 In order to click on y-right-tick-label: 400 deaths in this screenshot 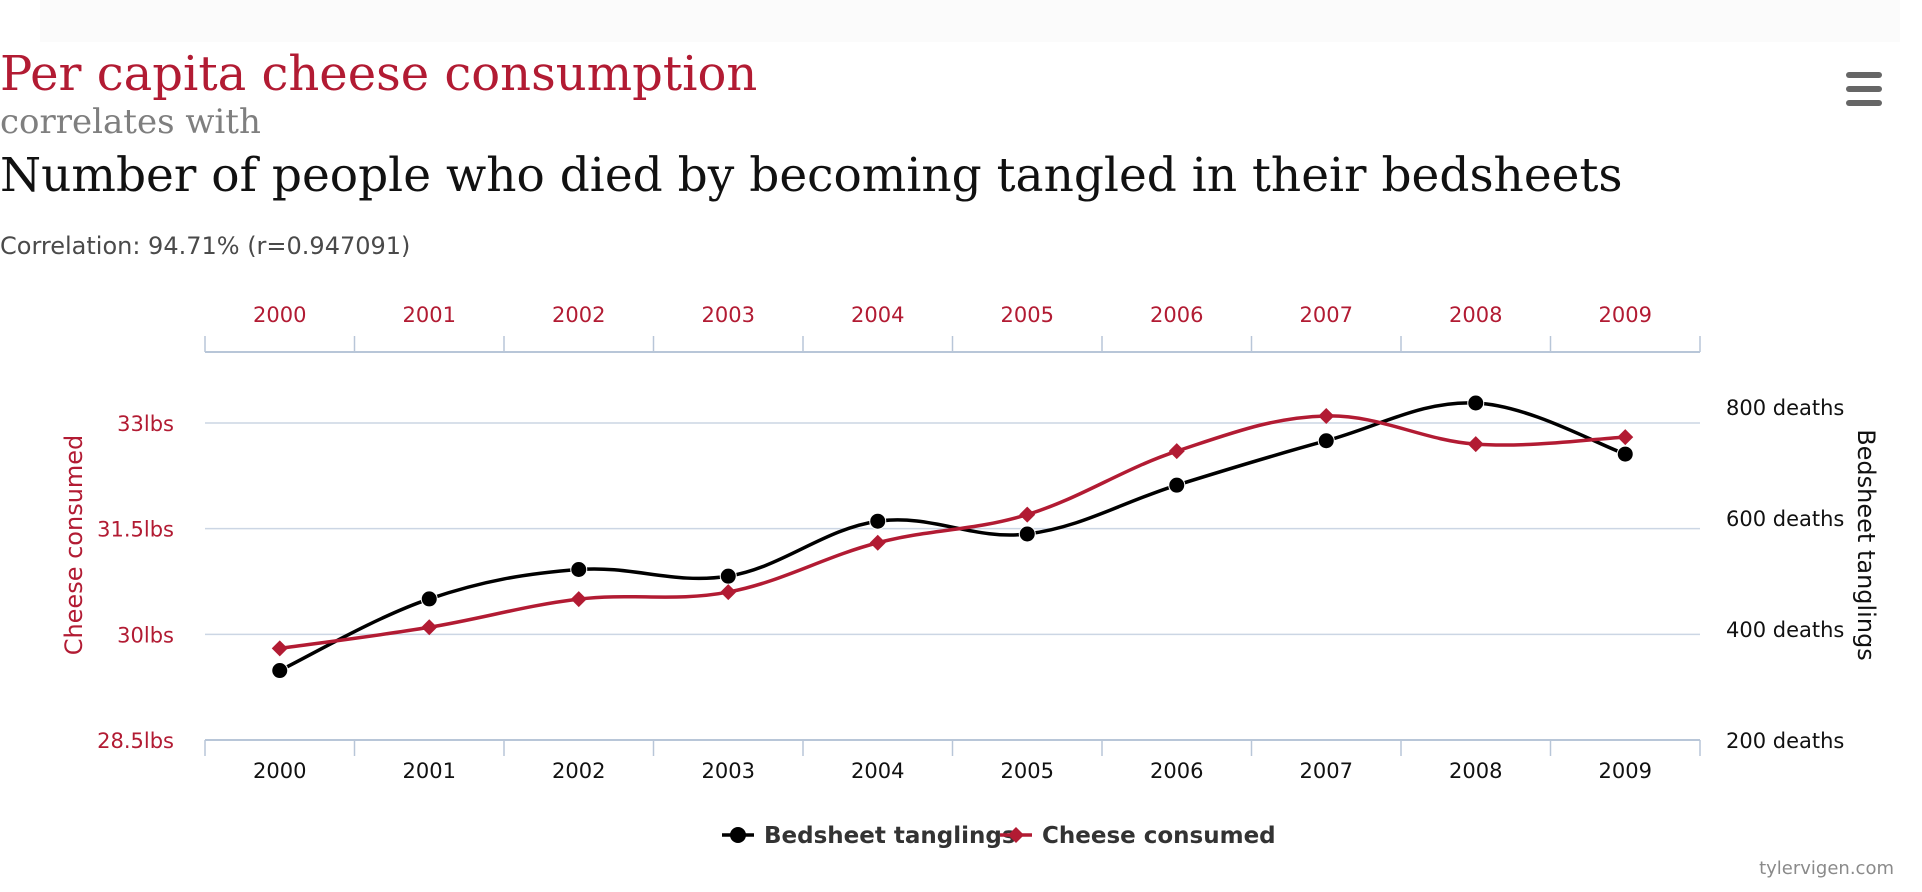, I will do `click(1785, 630)`.